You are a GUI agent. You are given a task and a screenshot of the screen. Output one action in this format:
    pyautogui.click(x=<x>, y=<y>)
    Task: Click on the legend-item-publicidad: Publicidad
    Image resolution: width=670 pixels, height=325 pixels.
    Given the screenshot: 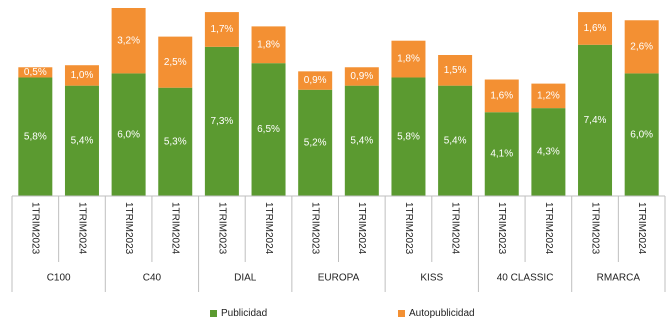 What is the action you would take?
    pyautogui.click(x=238, y=313)
    